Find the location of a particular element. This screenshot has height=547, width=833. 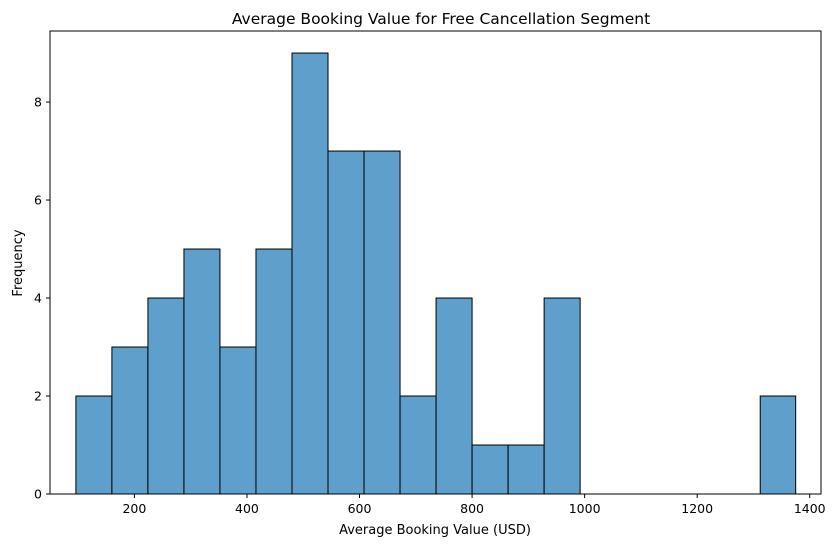

x-axis: 200 400 600 800 1000 1200 1400 is located at coordinates (474, 505).